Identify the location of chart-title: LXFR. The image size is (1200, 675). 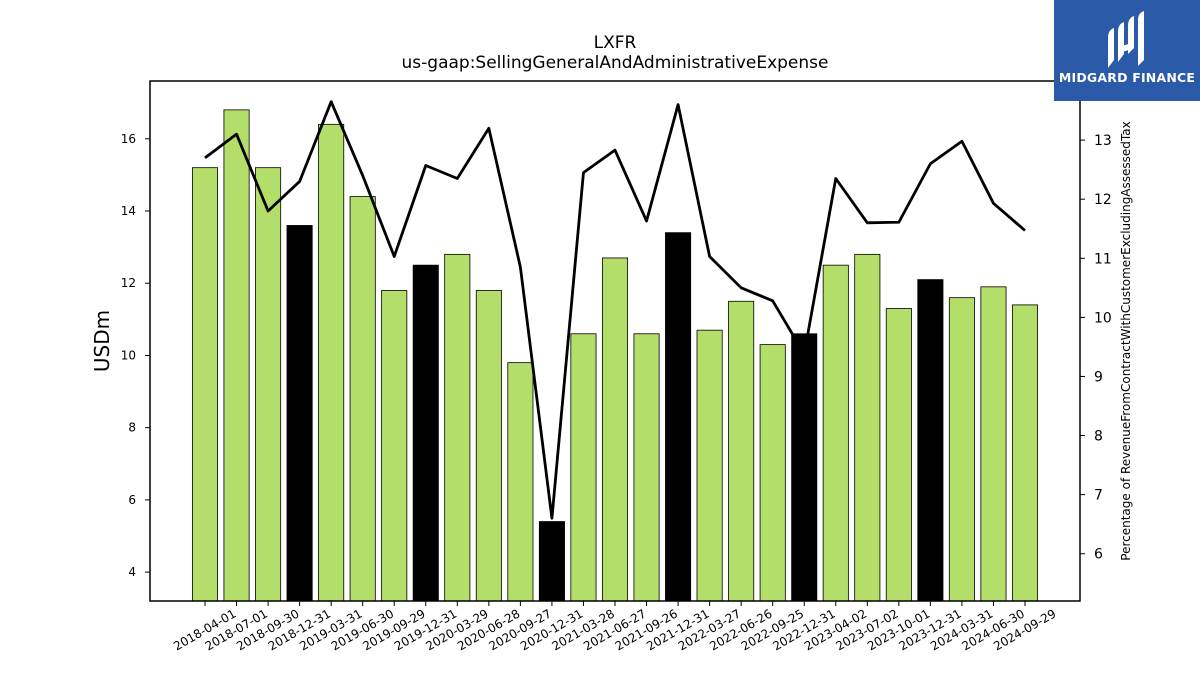
(615, 43).